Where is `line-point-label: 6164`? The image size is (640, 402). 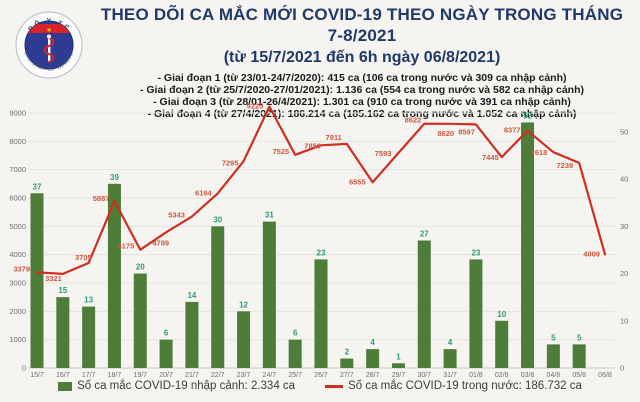 line-point-label: 6164 is located at coordinates (204, 192).